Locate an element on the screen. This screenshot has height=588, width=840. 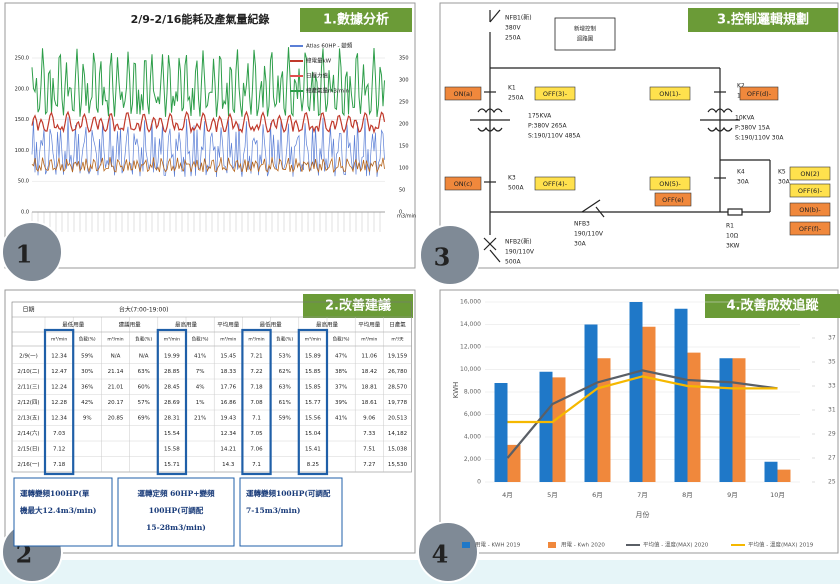
line is located at coordinates (642, 414).